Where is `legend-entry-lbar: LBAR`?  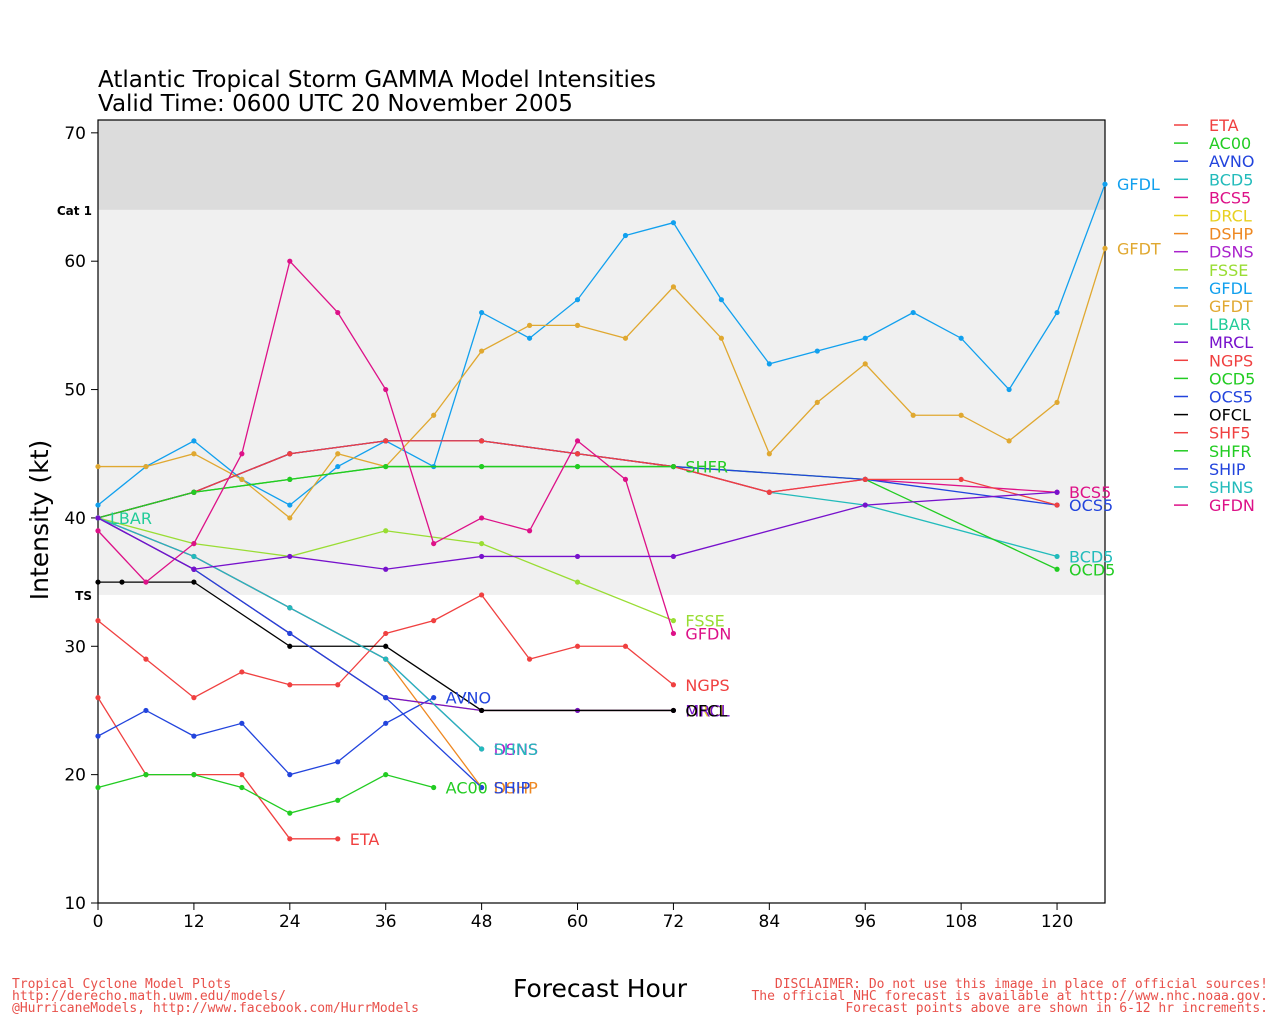 legend-entry-lbar: LBAR is located at coordinates (1230, 324).